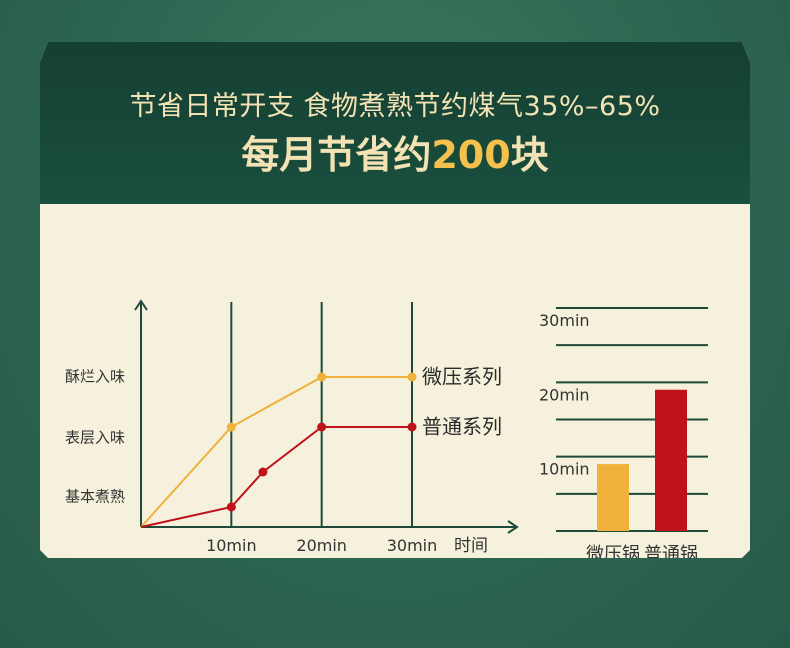  What do you see at coordinates (613, 551) in the screenshot?
I see `bar-category-label: 微压锅` at bounding box center [613, 551].